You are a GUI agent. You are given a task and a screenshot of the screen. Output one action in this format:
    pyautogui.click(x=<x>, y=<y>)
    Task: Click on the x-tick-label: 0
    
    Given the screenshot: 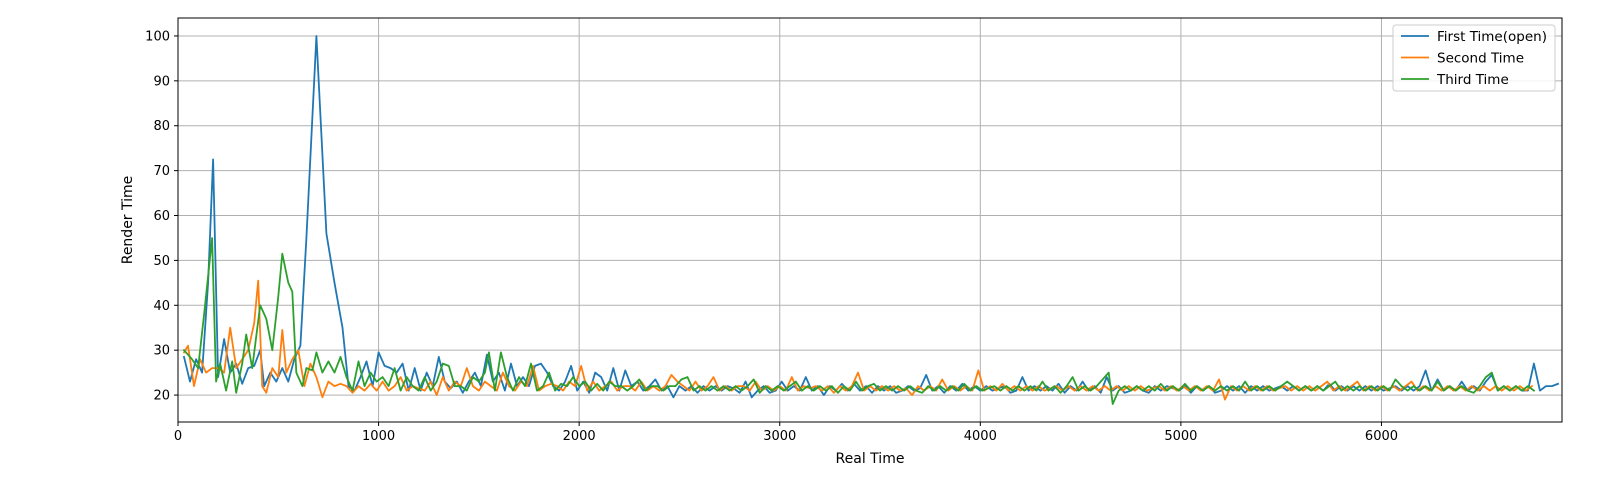 What is the action you would take?
    pyautogui.click(x=178, y=436)
    